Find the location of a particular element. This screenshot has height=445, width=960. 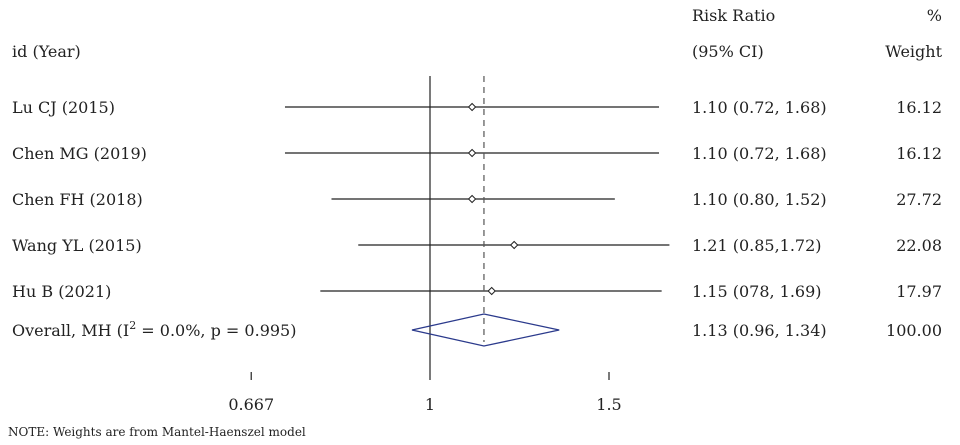

study-row: Wang YL (2015) 1.21 (0.85,1.72) 22.08 is located at coordinates (477, 245).